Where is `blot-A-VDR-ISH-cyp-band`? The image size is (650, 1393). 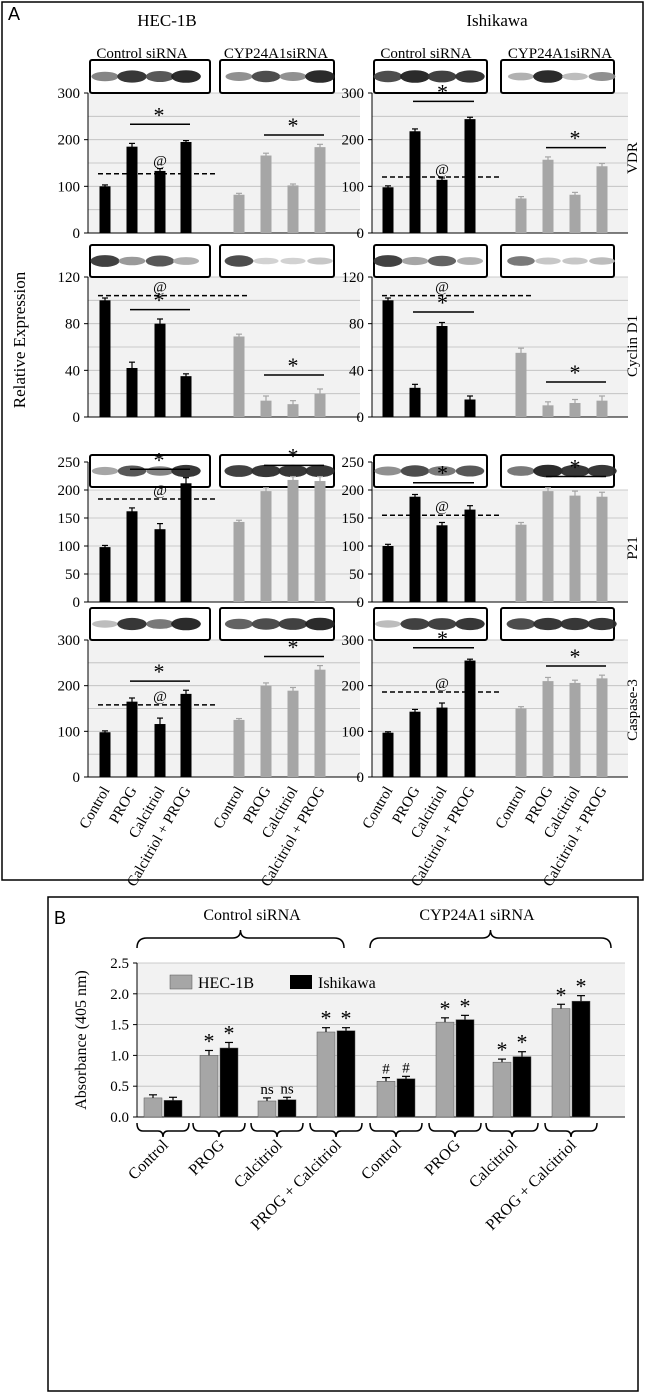 blot-A-VDR-ISH-cyp-band is located at coordinates (548, 76).